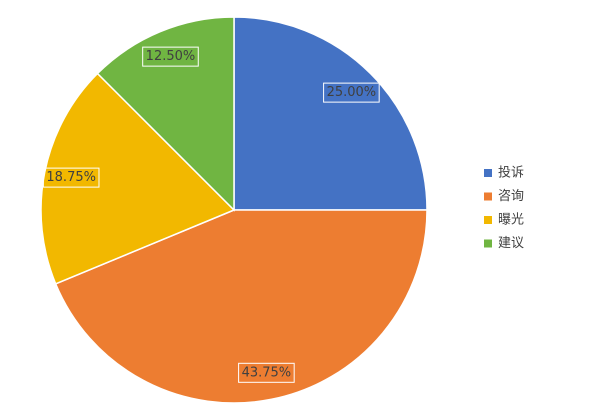 This screenshot has width=610, height=412. Describe the element at coordinates (511, 243) in the screenshot. I see `legend-label: 建议` at that location.